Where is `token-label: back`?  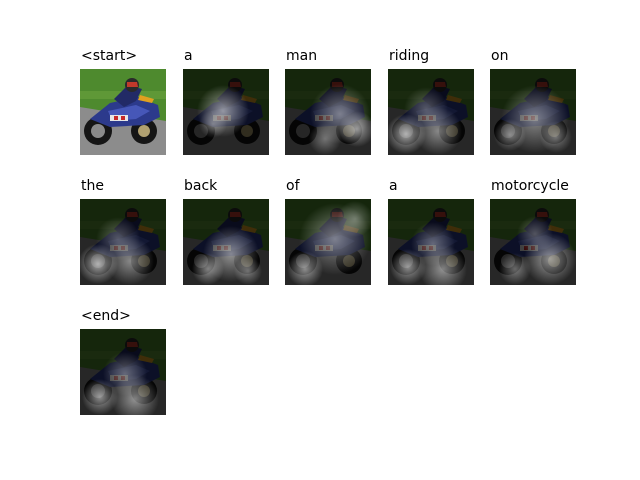 token-label: back is located at coordinates (201, 187).